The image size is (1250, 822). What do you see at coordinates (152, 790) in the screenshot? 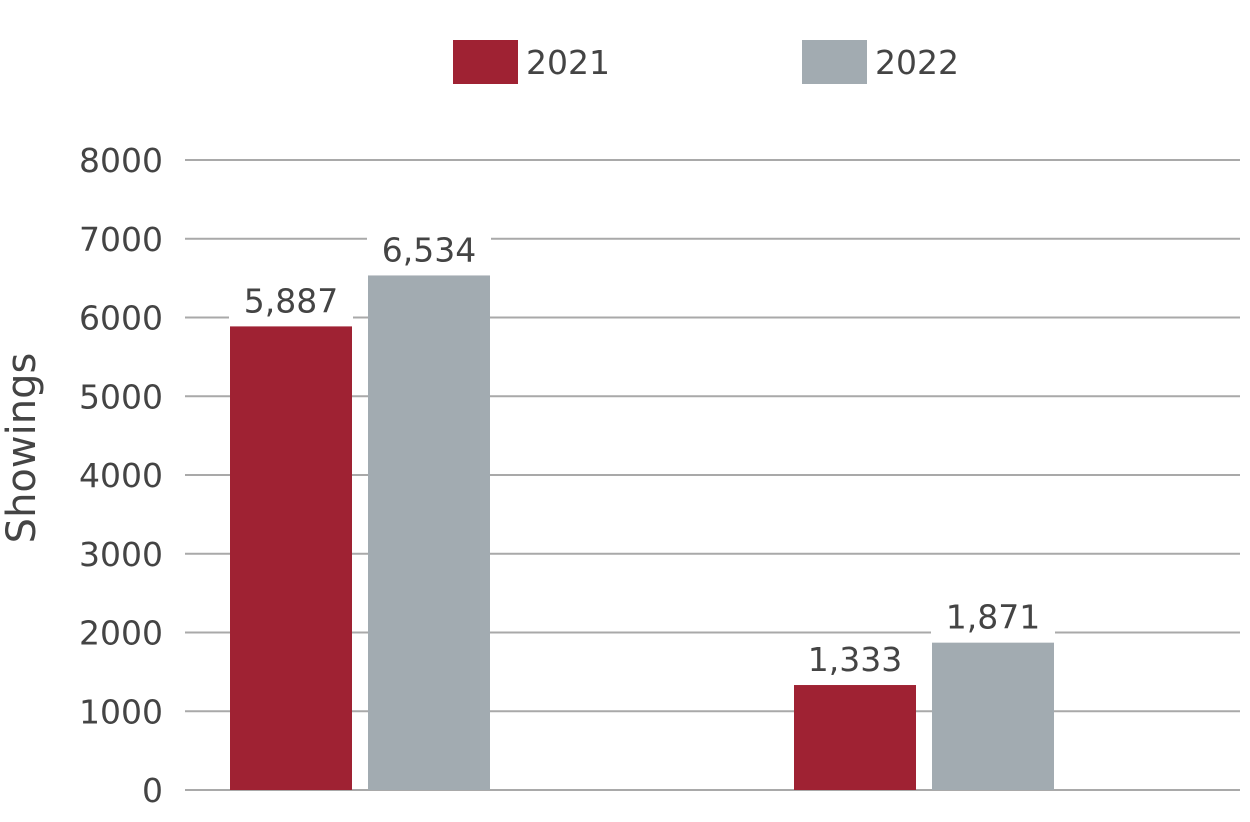
I see `y-tick-label-0: 0` at bounding box center [152, 790].